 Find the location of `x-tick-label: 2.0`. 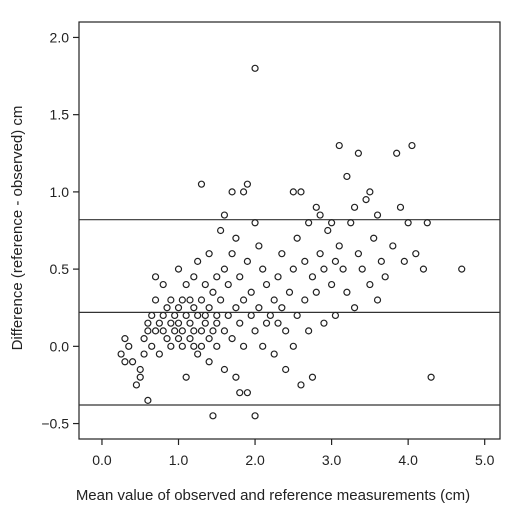

x-tick-label: 2.0 is located at coordinates (255, 460).